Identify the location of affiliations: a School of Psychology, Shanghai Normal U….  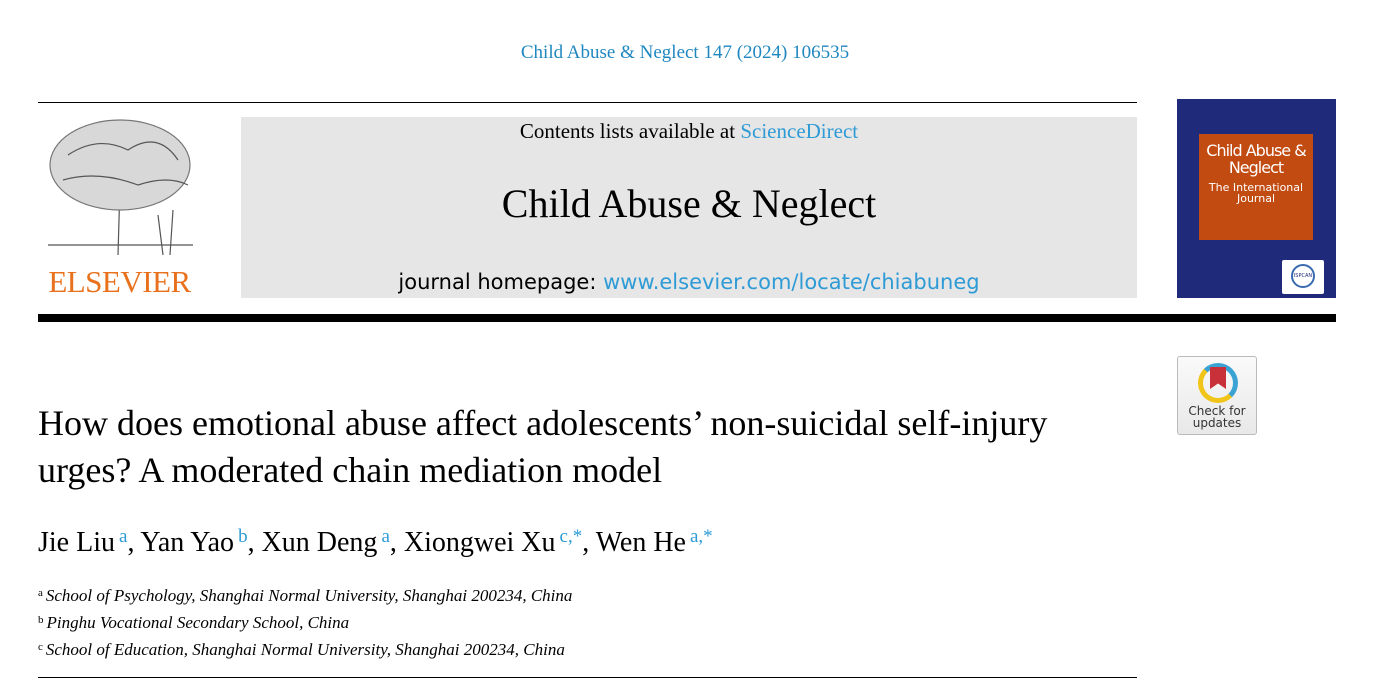
(305, 621).